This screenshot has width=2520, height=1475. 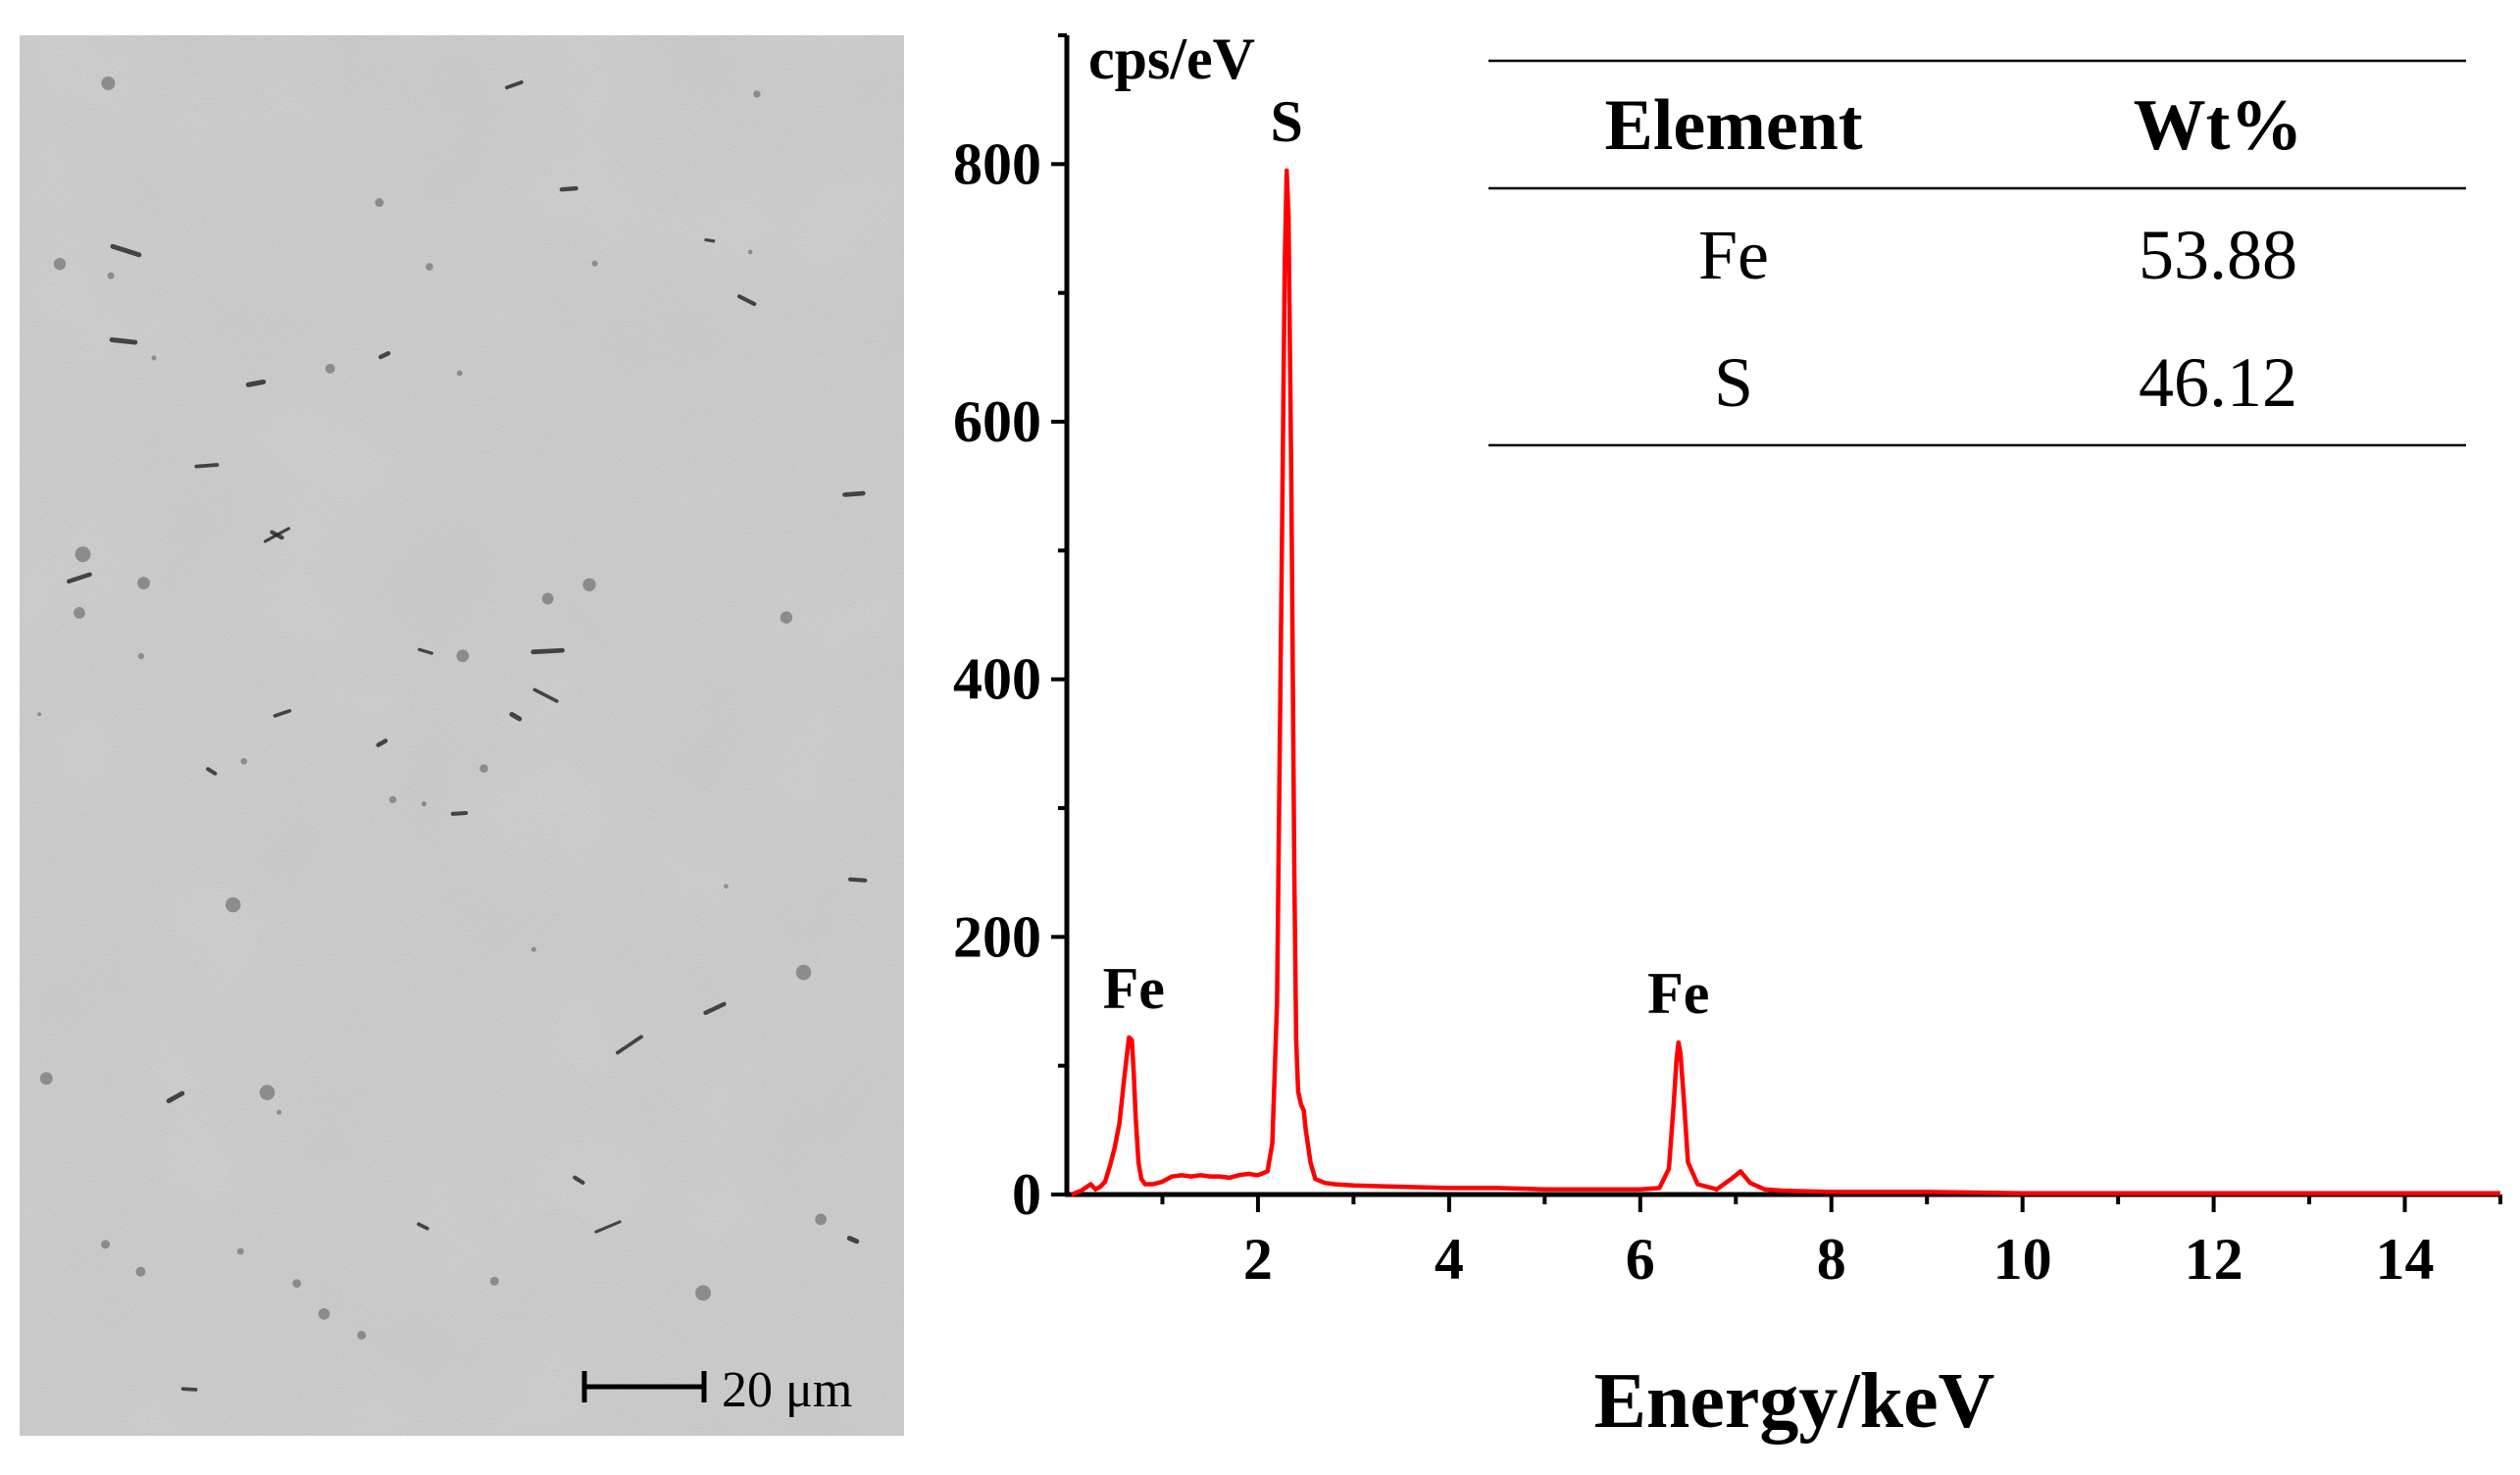 I want to click on x-tick-label: 2, so click(x=1258, y=1259).